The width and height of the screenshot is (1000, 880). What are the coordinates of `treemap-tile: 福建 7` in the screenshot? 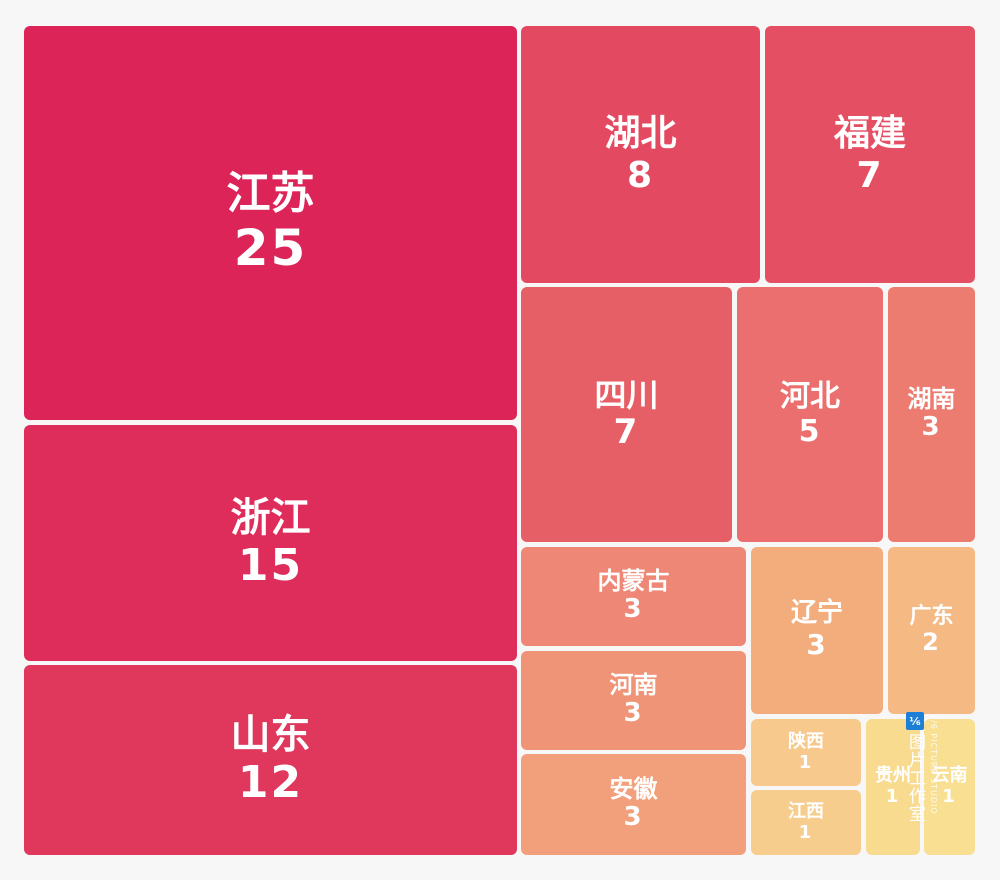 It's located at (870, 154).